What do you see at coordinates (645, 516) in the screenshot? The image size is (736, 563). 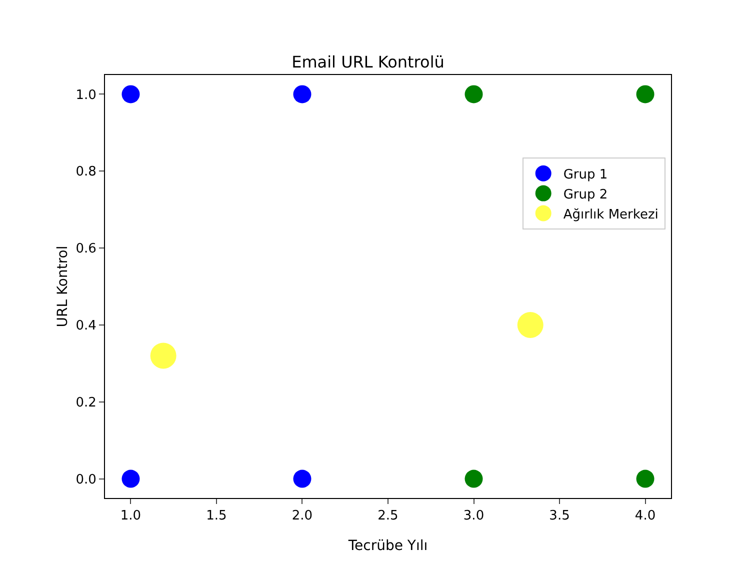 I see `x-tick-label: 4.0` at bounding box center [645, 516].